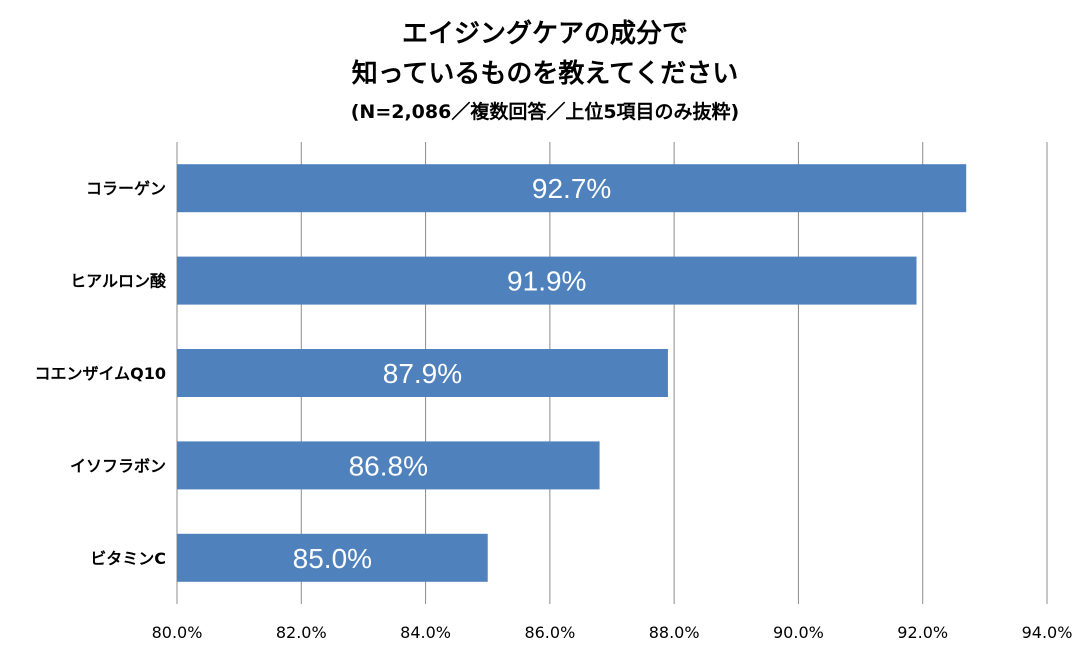 Image resolution: width=1090 pixels, height=649 pixels. I want to click on x-tick-label: 86.0%, so click(549, 632).